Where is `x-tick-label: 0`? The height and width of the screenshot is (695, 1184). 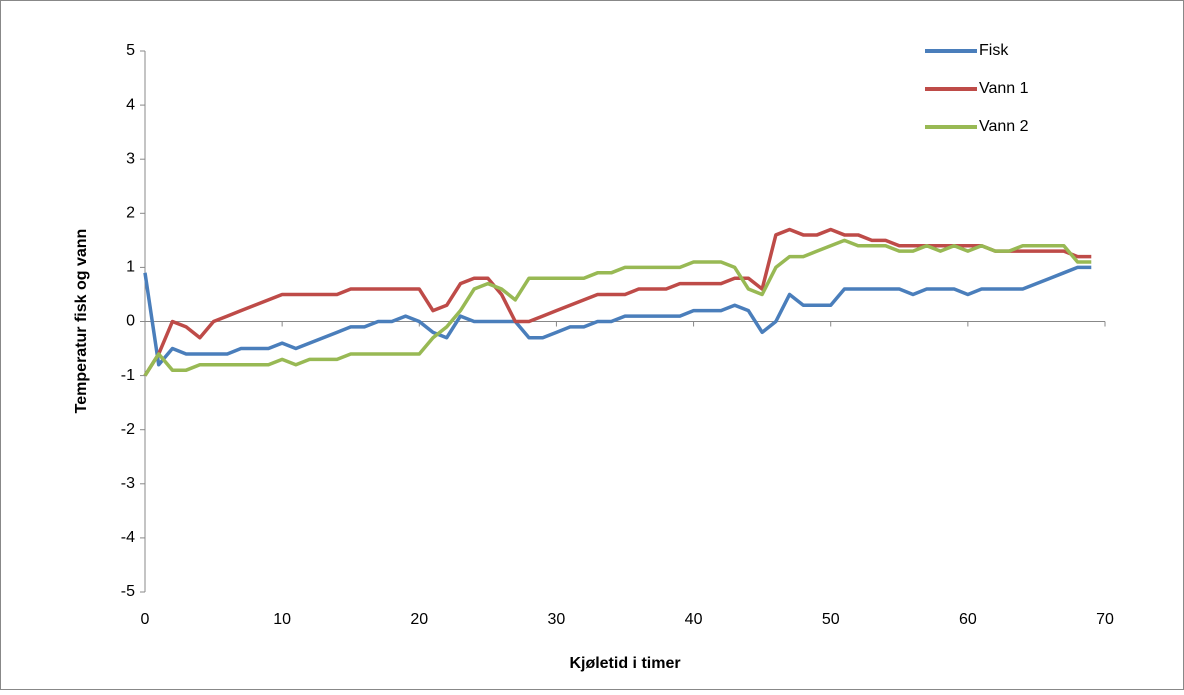 x-tick-label: 0 is located at coordinates (145, 619).